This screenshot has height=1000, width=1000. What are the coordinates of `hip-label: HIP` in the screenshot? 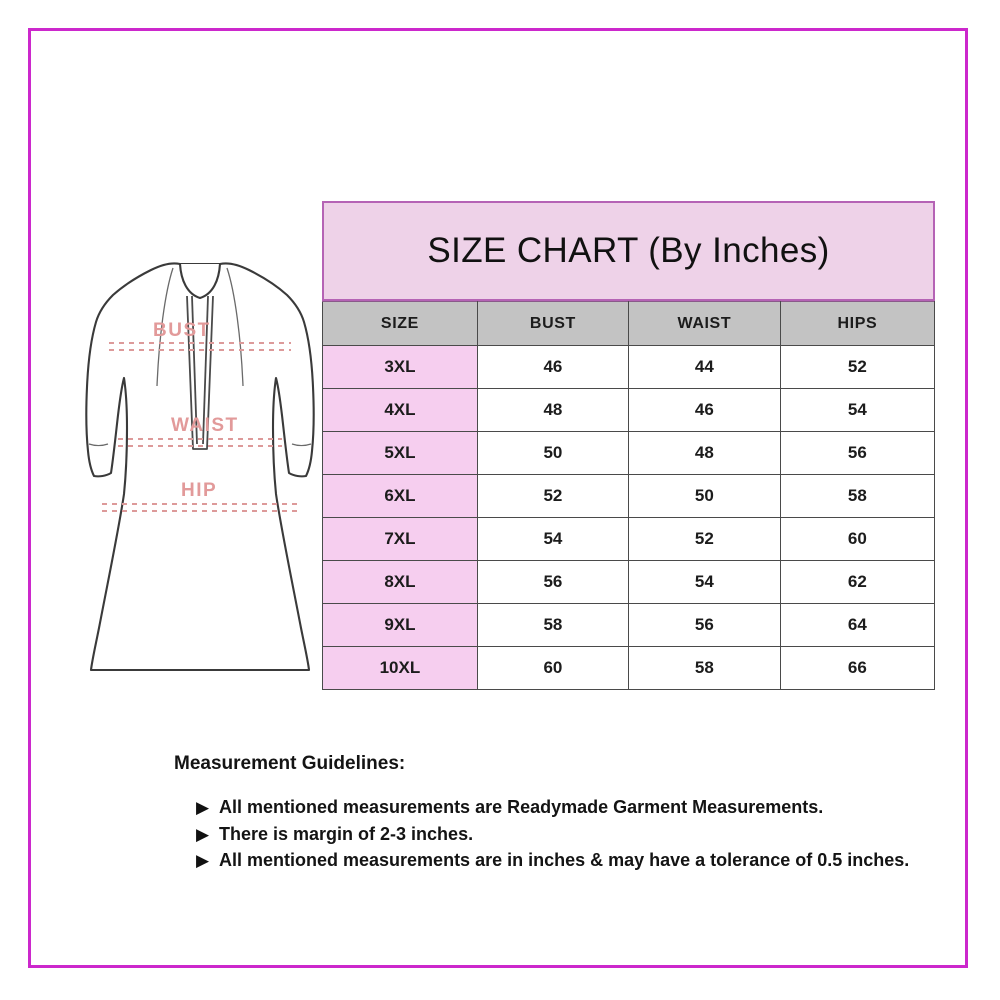 It's located at (199, 490).